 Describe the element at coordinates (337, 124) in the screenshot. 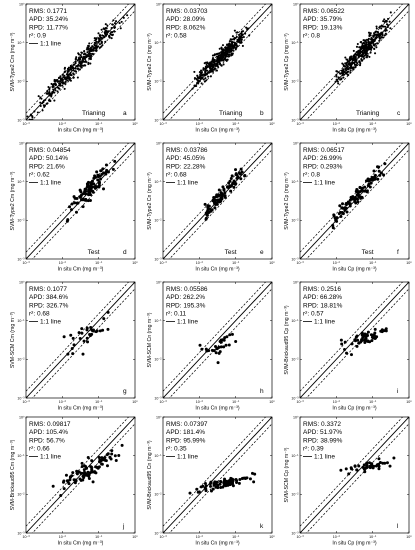

I see `x-tick-label: 10⁻²` at that location.